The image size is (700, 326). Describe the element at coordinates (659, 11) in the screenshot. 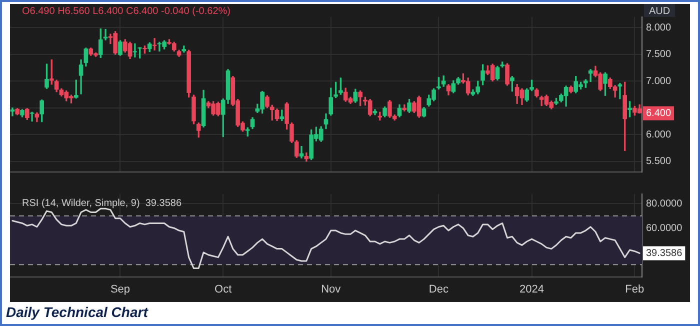

I see `text: AUD` at that location.